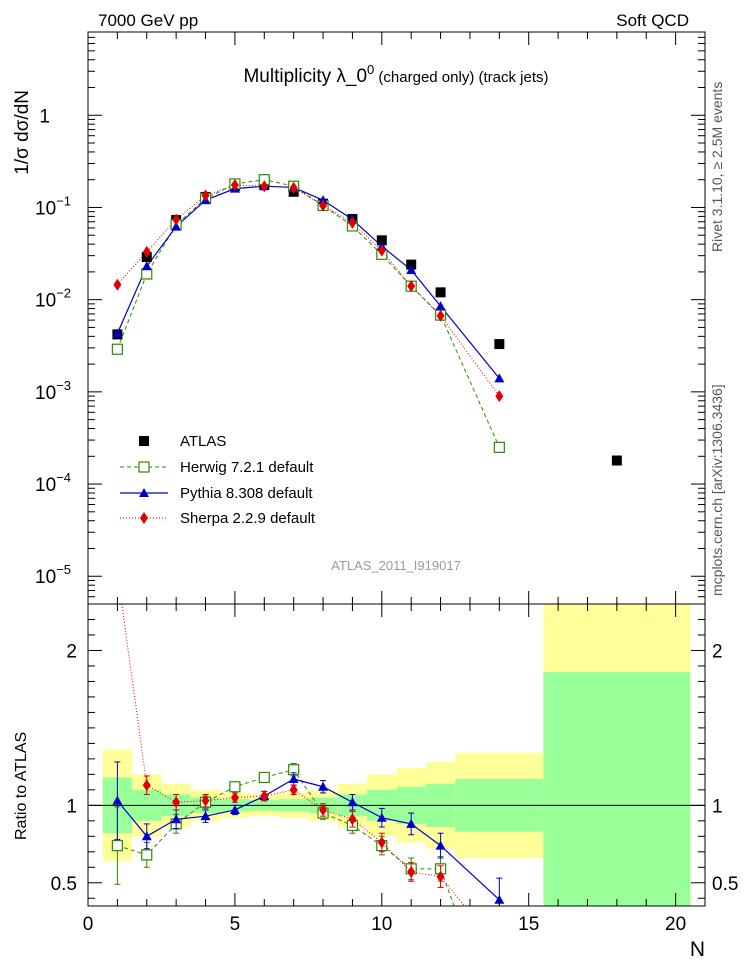 Image resolution: width=746 pixels, height=972 pixels. What do you see at coordinates (717, 806) in the screenshot?
I see `ratio-y-tick-label-right: 1` at bounding box center [717, 806].